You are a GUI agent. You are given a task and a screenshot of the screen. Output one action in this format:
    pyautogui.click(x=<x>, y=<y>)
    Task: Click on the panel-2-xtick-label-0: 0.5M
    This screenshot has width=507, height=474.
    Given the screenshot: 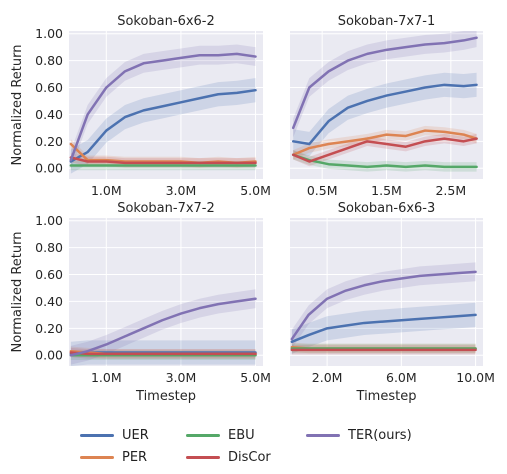 What is the action you would take?
    pyautogui.click(x=322, y=190)
    